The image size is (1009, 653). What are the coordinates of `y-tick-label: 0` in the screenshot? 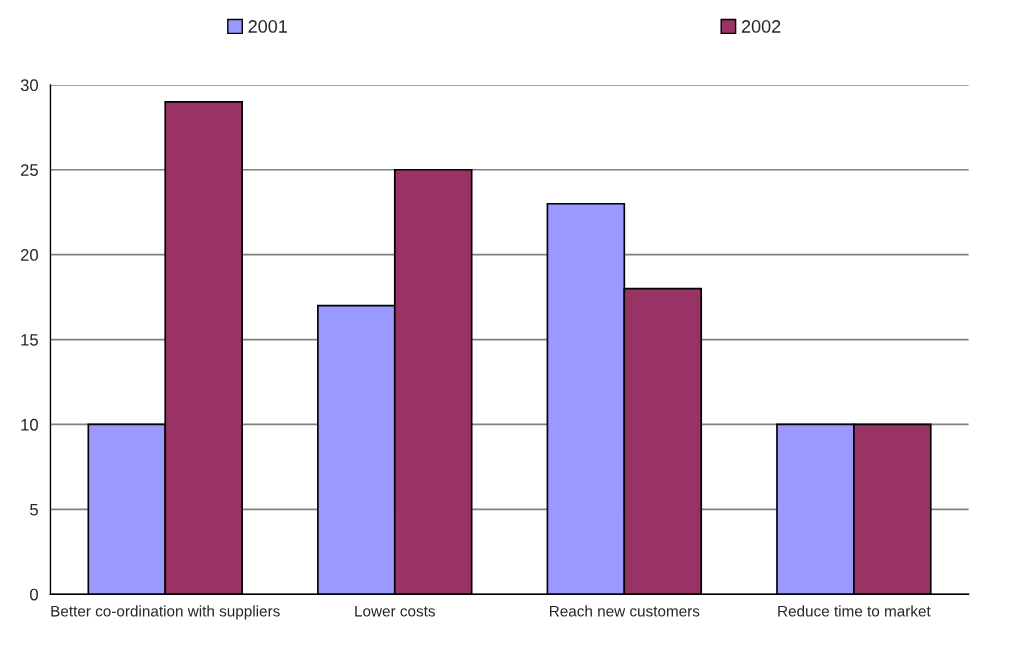 It's located at (34, 594).